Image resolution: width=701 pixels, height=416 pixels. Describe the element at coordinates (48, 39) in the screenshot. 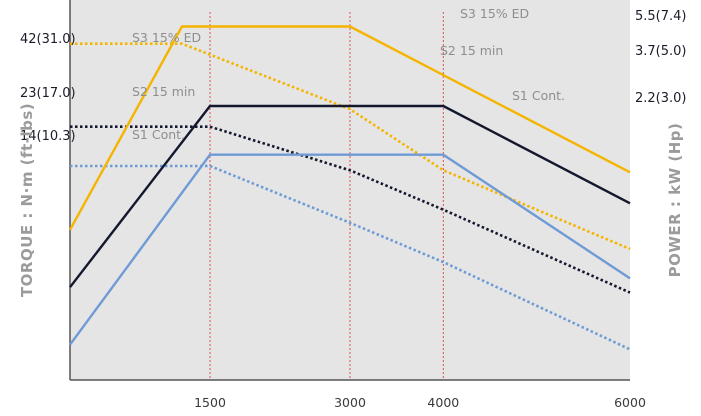

I see `torque-label-s3: 42(31.0)` at that location.